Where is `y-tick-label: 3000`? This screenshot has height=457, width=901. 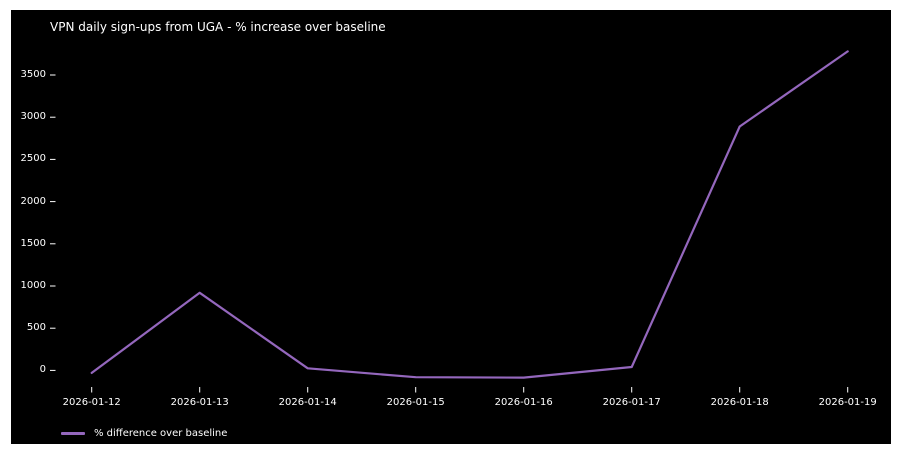 y-tick-label: 3000 is located at coordinates (33, 117).